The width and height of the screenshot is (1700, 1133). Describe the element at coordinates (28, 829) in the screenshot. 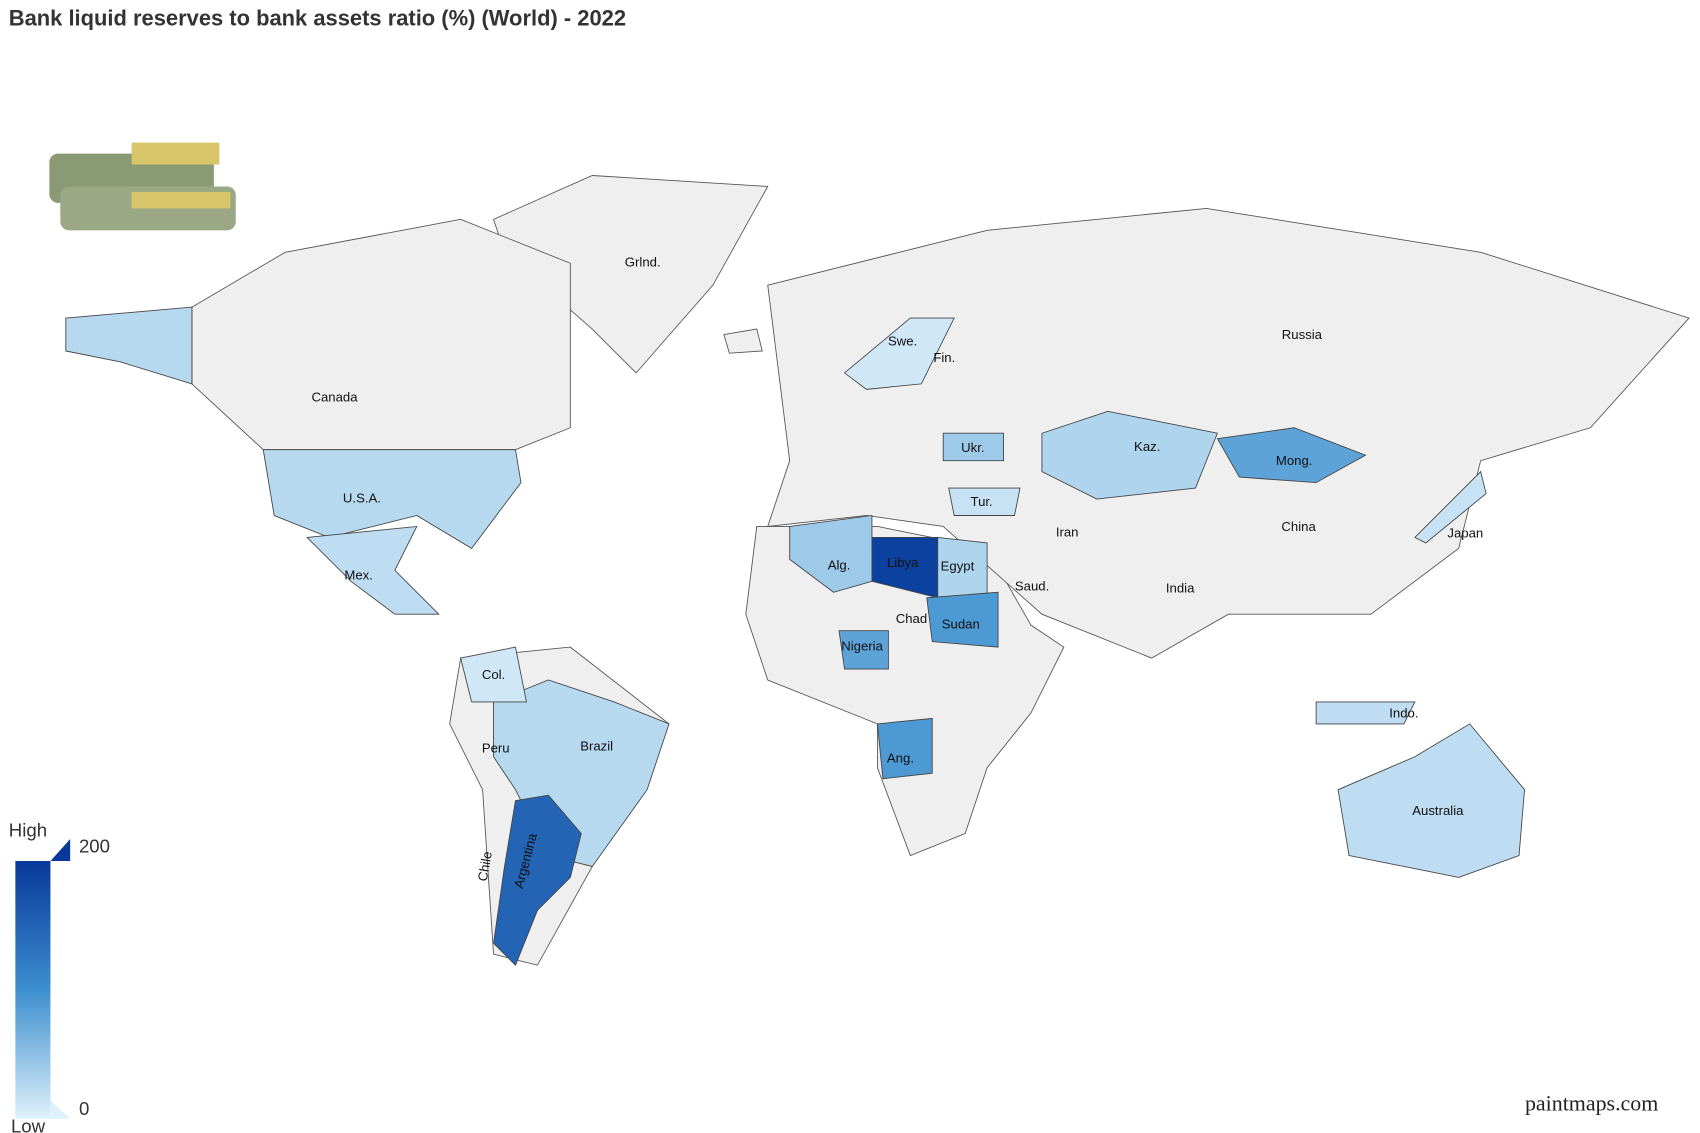

I see `legend-high: High` at that location.